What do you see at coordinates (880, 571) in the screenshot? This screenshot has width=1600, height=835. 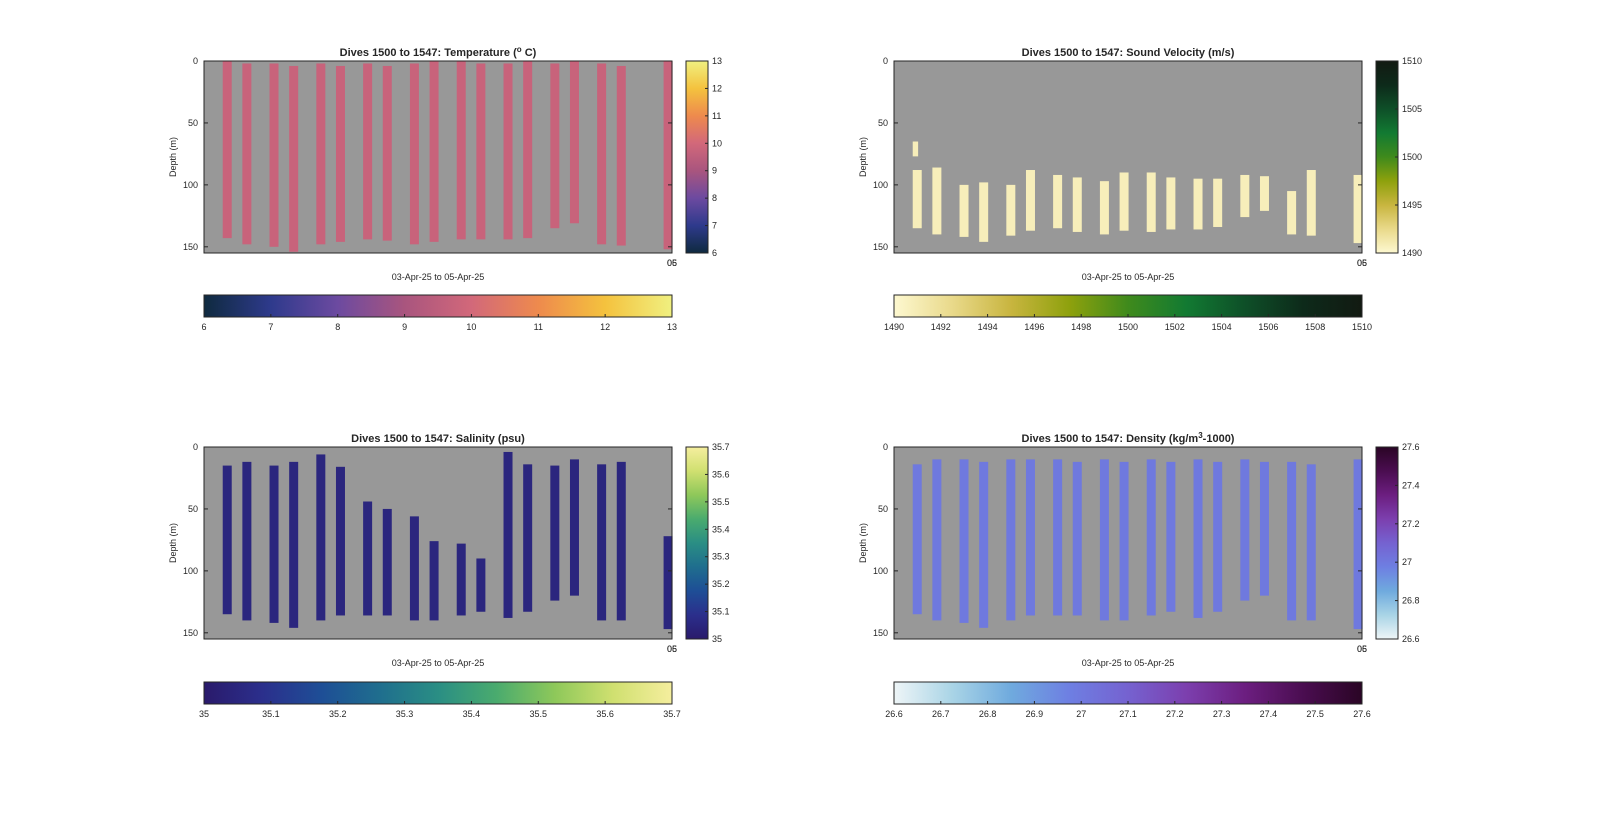 I see `y-tick-label: 100` at bounding box center [880, 571].